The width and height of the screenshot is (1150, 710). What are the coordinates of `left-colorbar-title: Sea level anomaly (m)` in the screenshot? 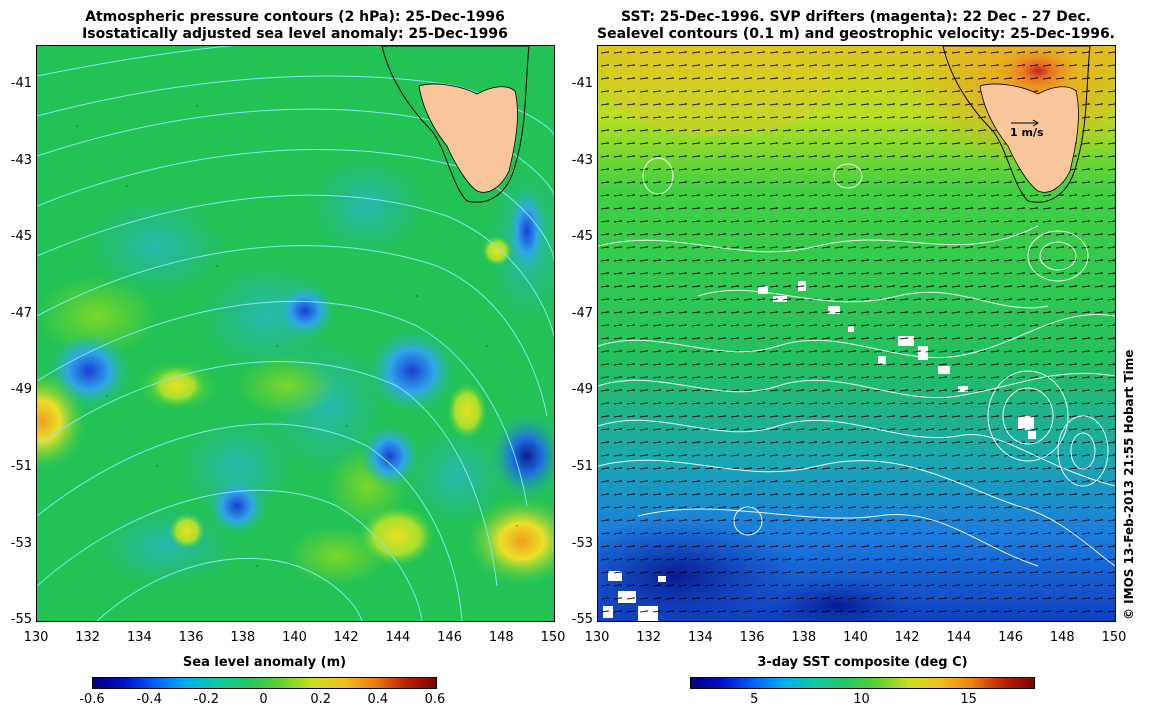 It's located at (264, 662).